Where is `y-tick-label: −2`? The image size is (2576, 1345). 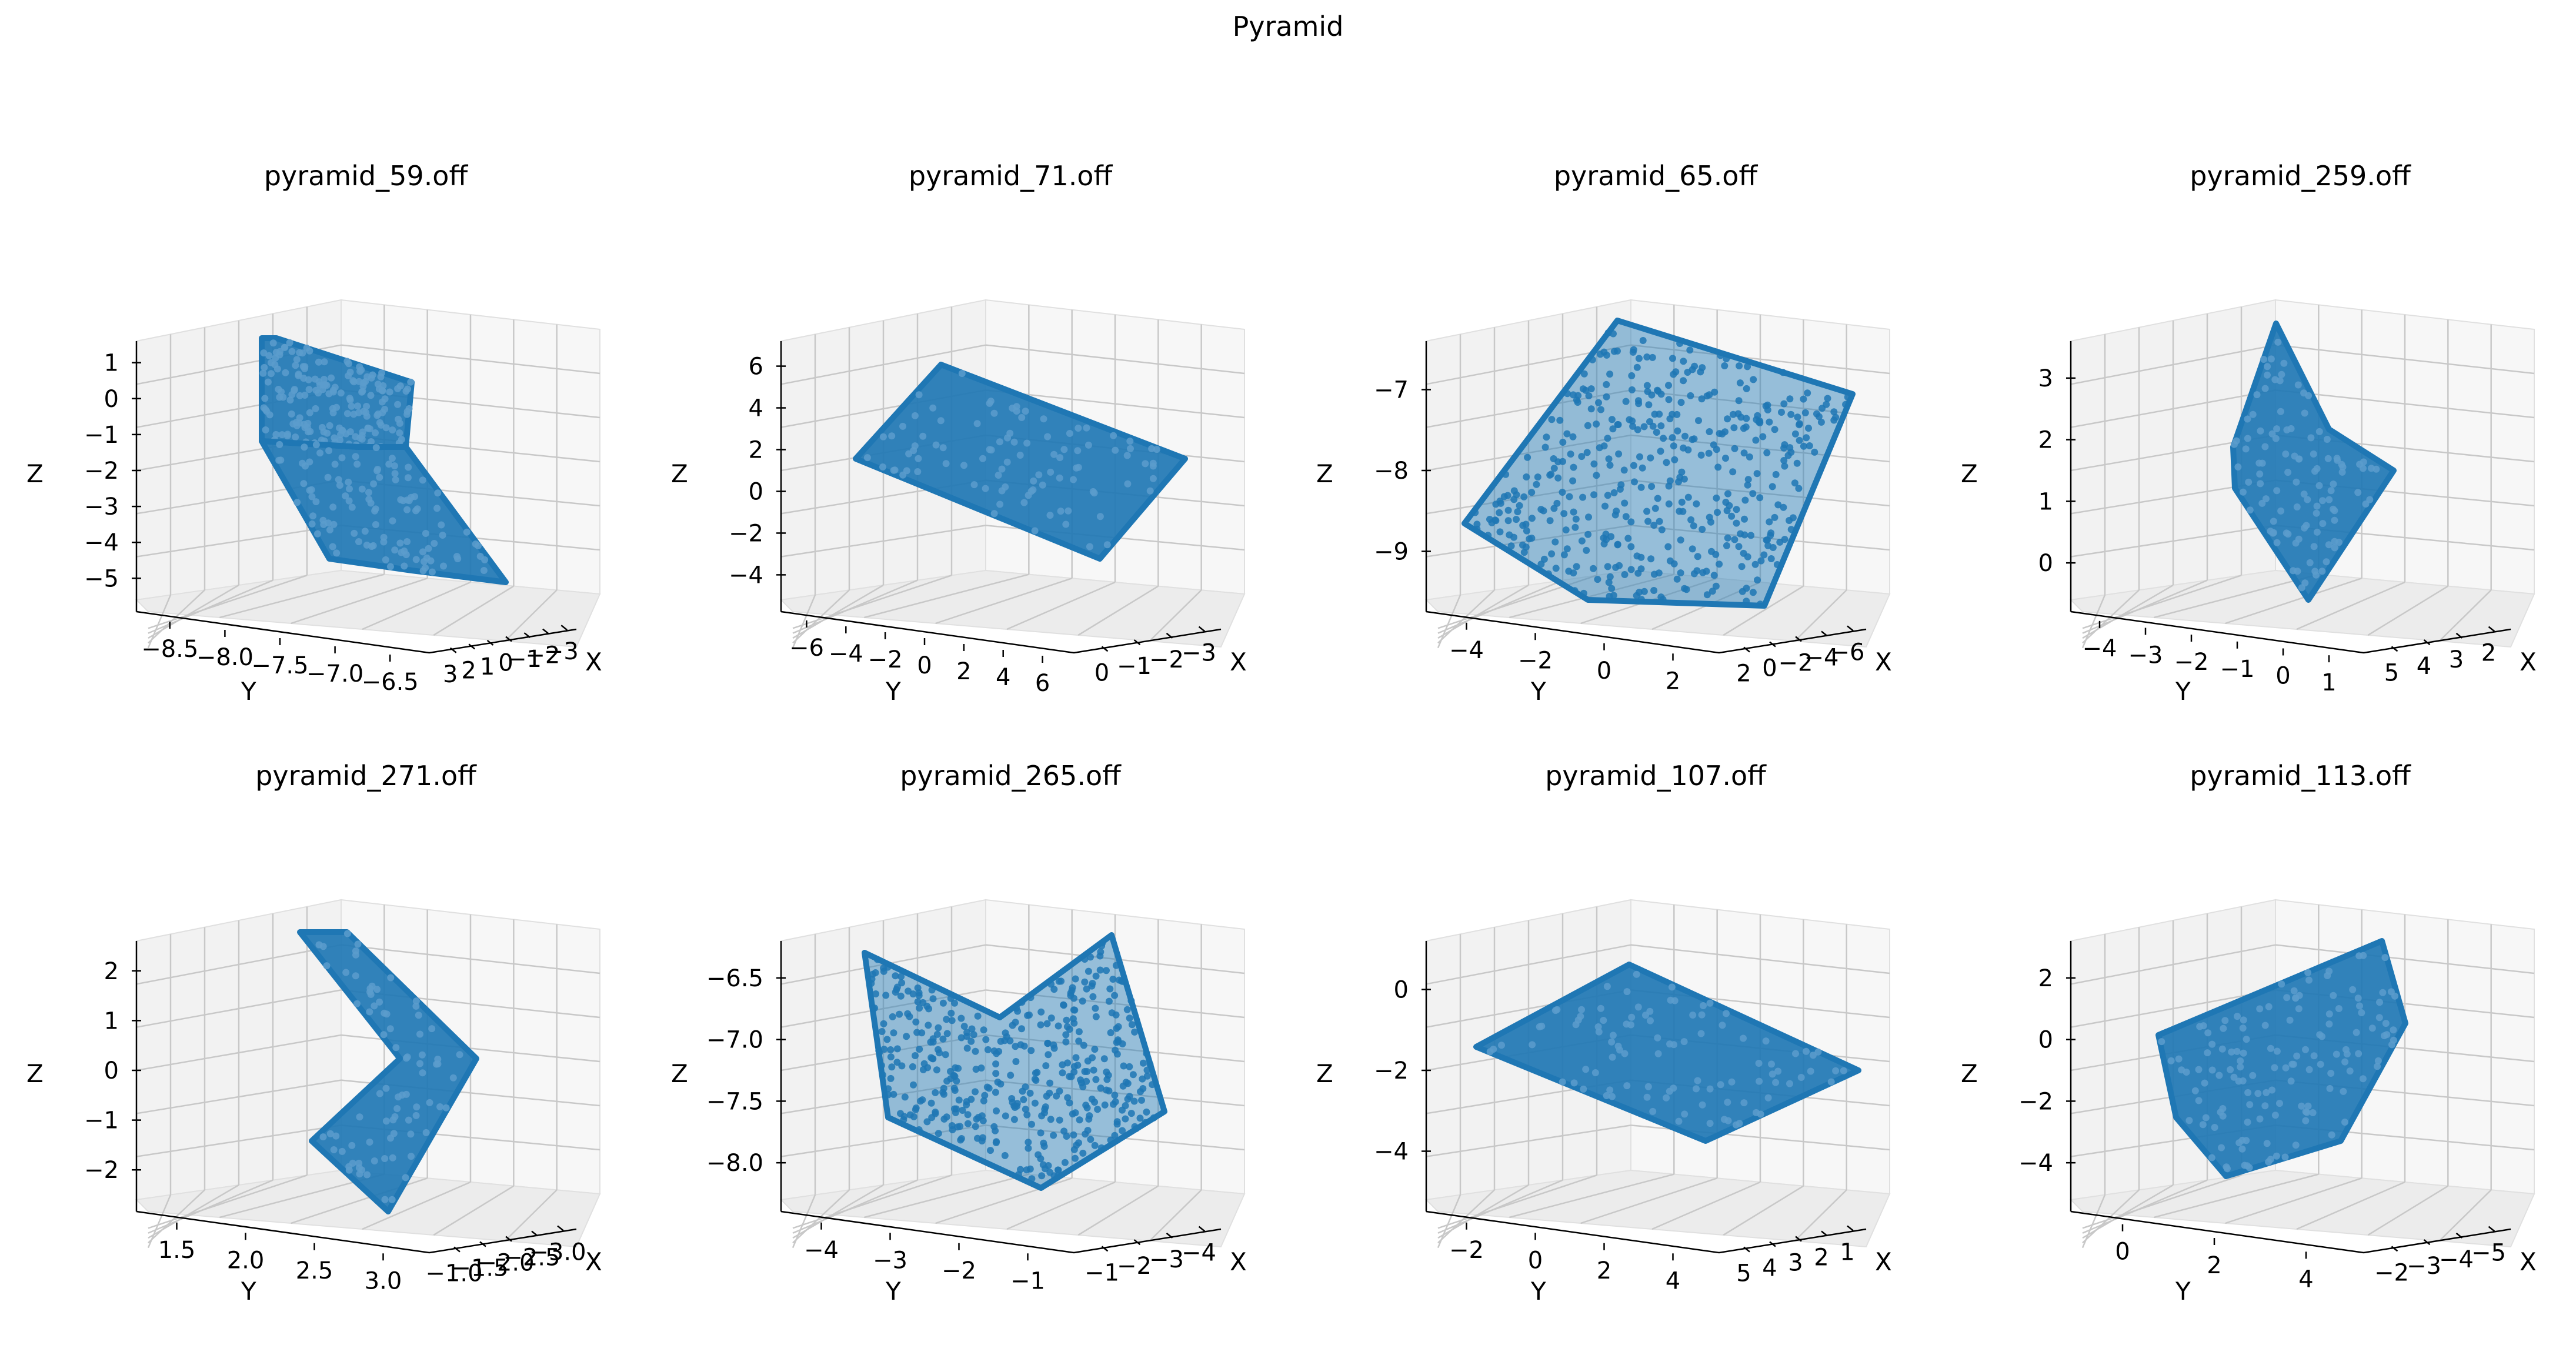 y-tick-label: −2 is located at coordinates (959, 1271).